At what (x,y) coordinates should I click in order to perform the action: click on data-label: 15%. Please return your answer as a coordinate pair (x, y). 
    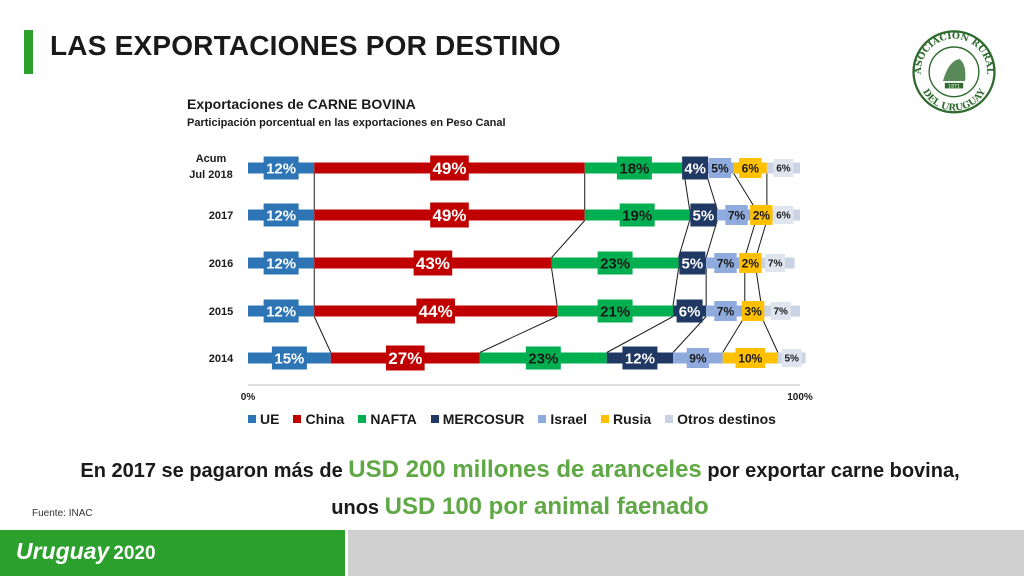
    Looking at the image, I should click on (289, 358).